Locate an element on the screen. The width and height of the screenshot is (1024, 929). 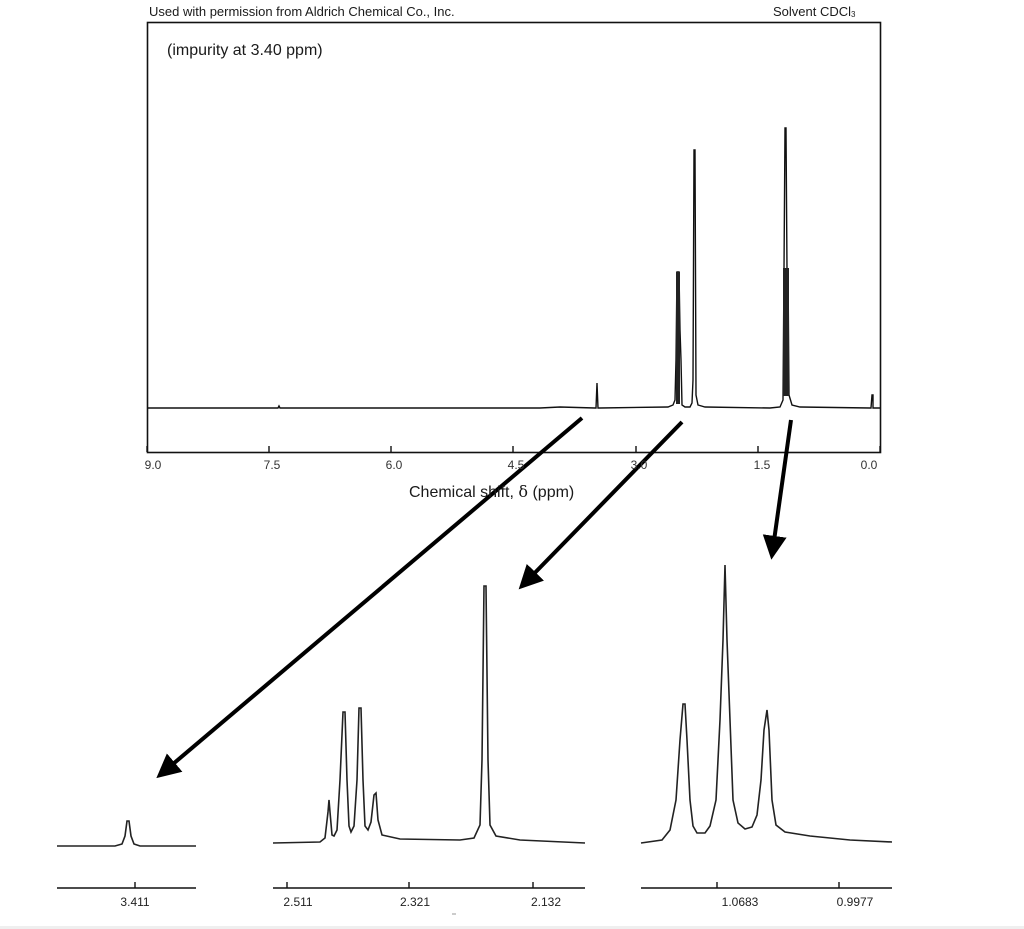
inset-quartet-singlet is located at coordinates (429, 737).